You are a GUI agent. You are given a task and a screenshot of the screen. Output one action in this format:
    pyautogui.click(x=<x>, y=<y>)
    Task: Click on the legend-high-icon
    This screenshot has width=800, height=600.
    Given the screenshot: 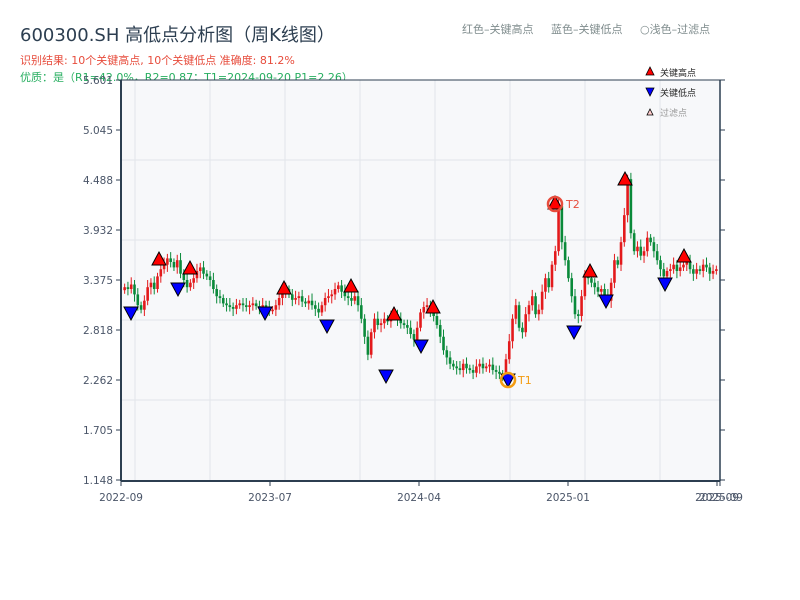 What is the action you would take?
    pyautogui.click(x=650, y=71)
    